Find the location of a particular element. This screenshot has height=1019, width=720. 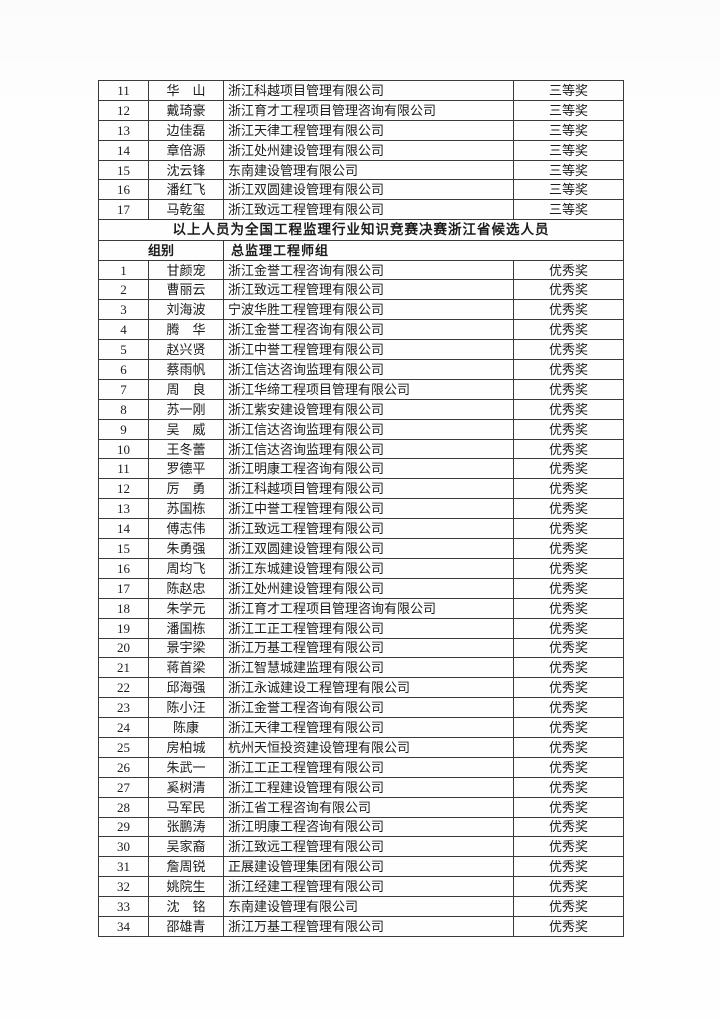

cell-number: 21 is located at coordinates (123, 668).